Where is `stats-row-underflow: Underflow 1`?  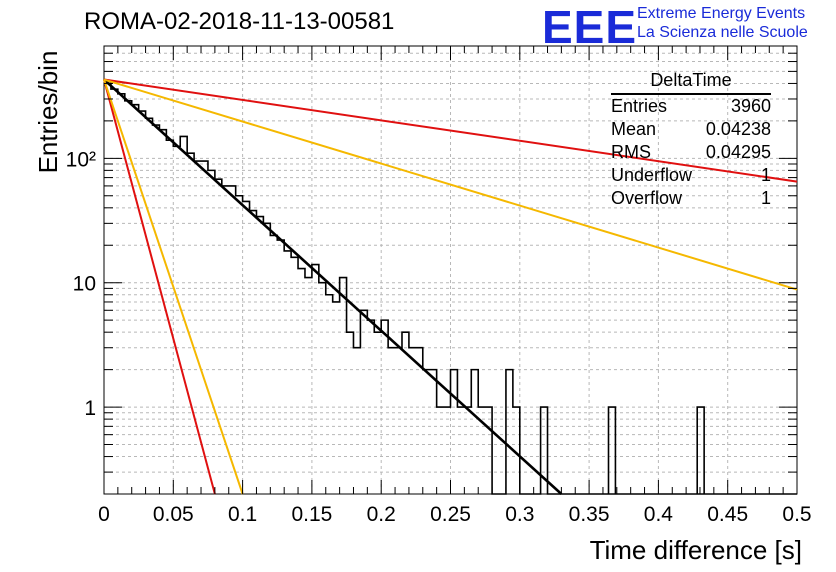
stats-row-underflow: Underflow 1 is located at coordinates (691, 175).